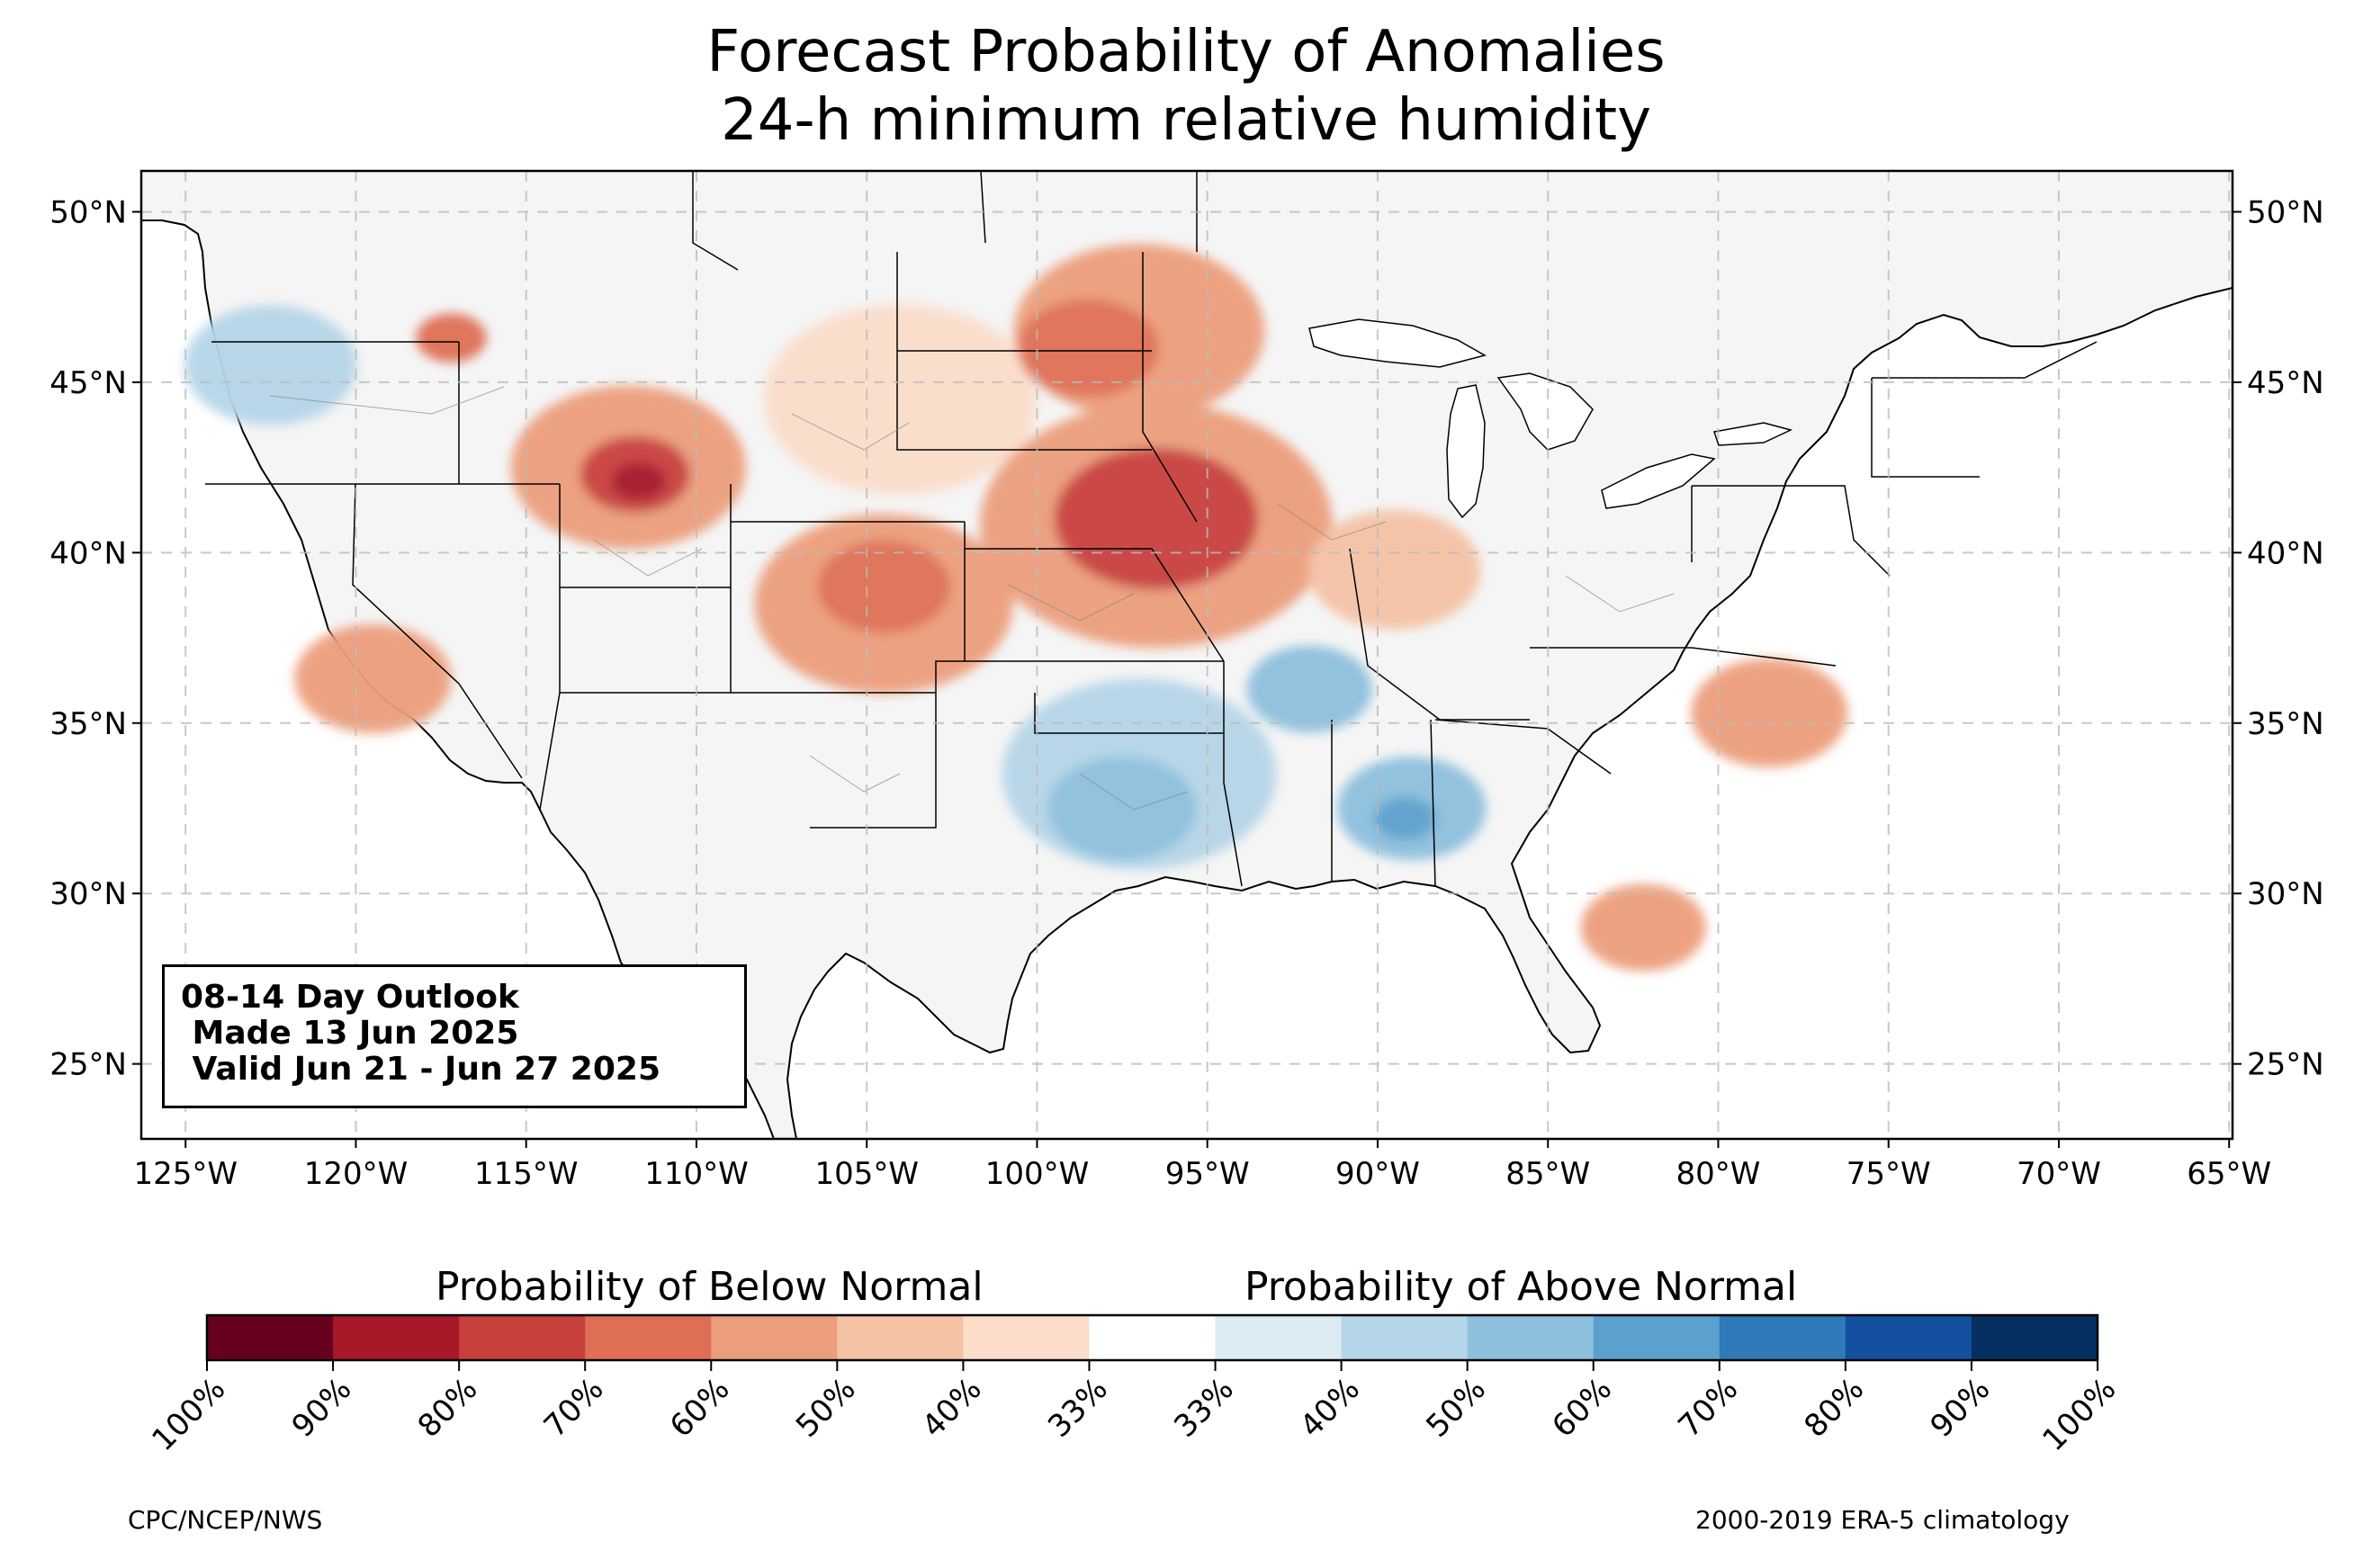 The image size is (2372, 1568). Describe the element at coordinates (574, 1408) in the screenshot. I see `colorbar-tick-label-3: 70%` at that location.